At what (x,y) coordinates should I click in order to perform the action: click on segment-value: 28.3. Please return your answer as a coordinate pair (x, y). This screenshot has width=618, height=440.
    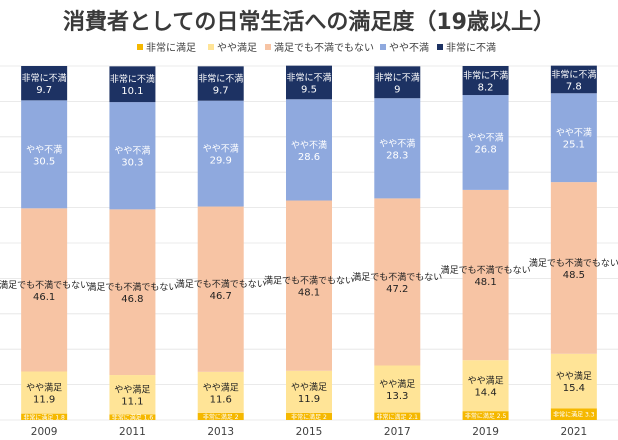
    Looking at the image, I should click on (397, 155).